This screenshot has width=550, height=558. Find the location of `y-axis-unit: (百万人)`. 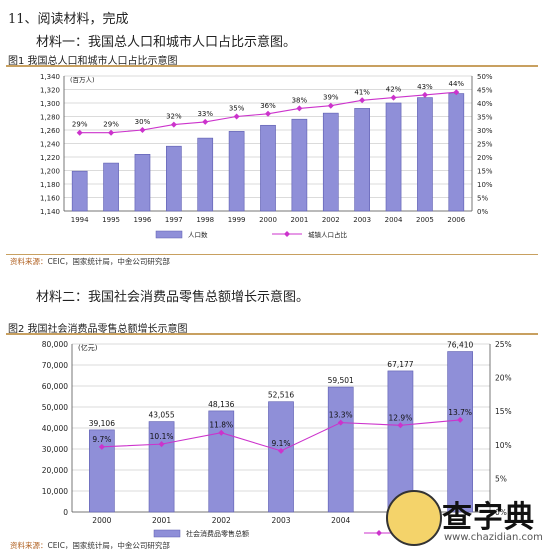

y-axis-unit: (百万人) is located at coordinates (82, 80).